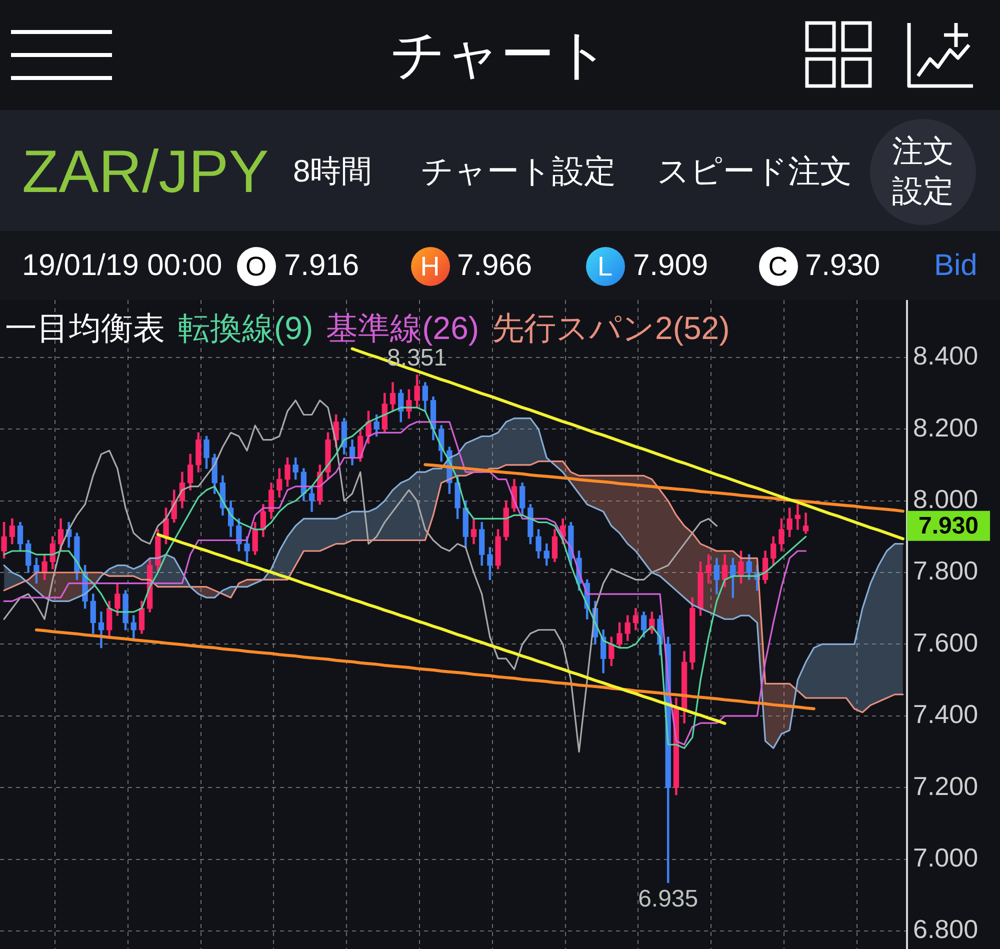 The height and width of the screenshot is (949, 1000). I want to click on text: L, so click(605, 267).